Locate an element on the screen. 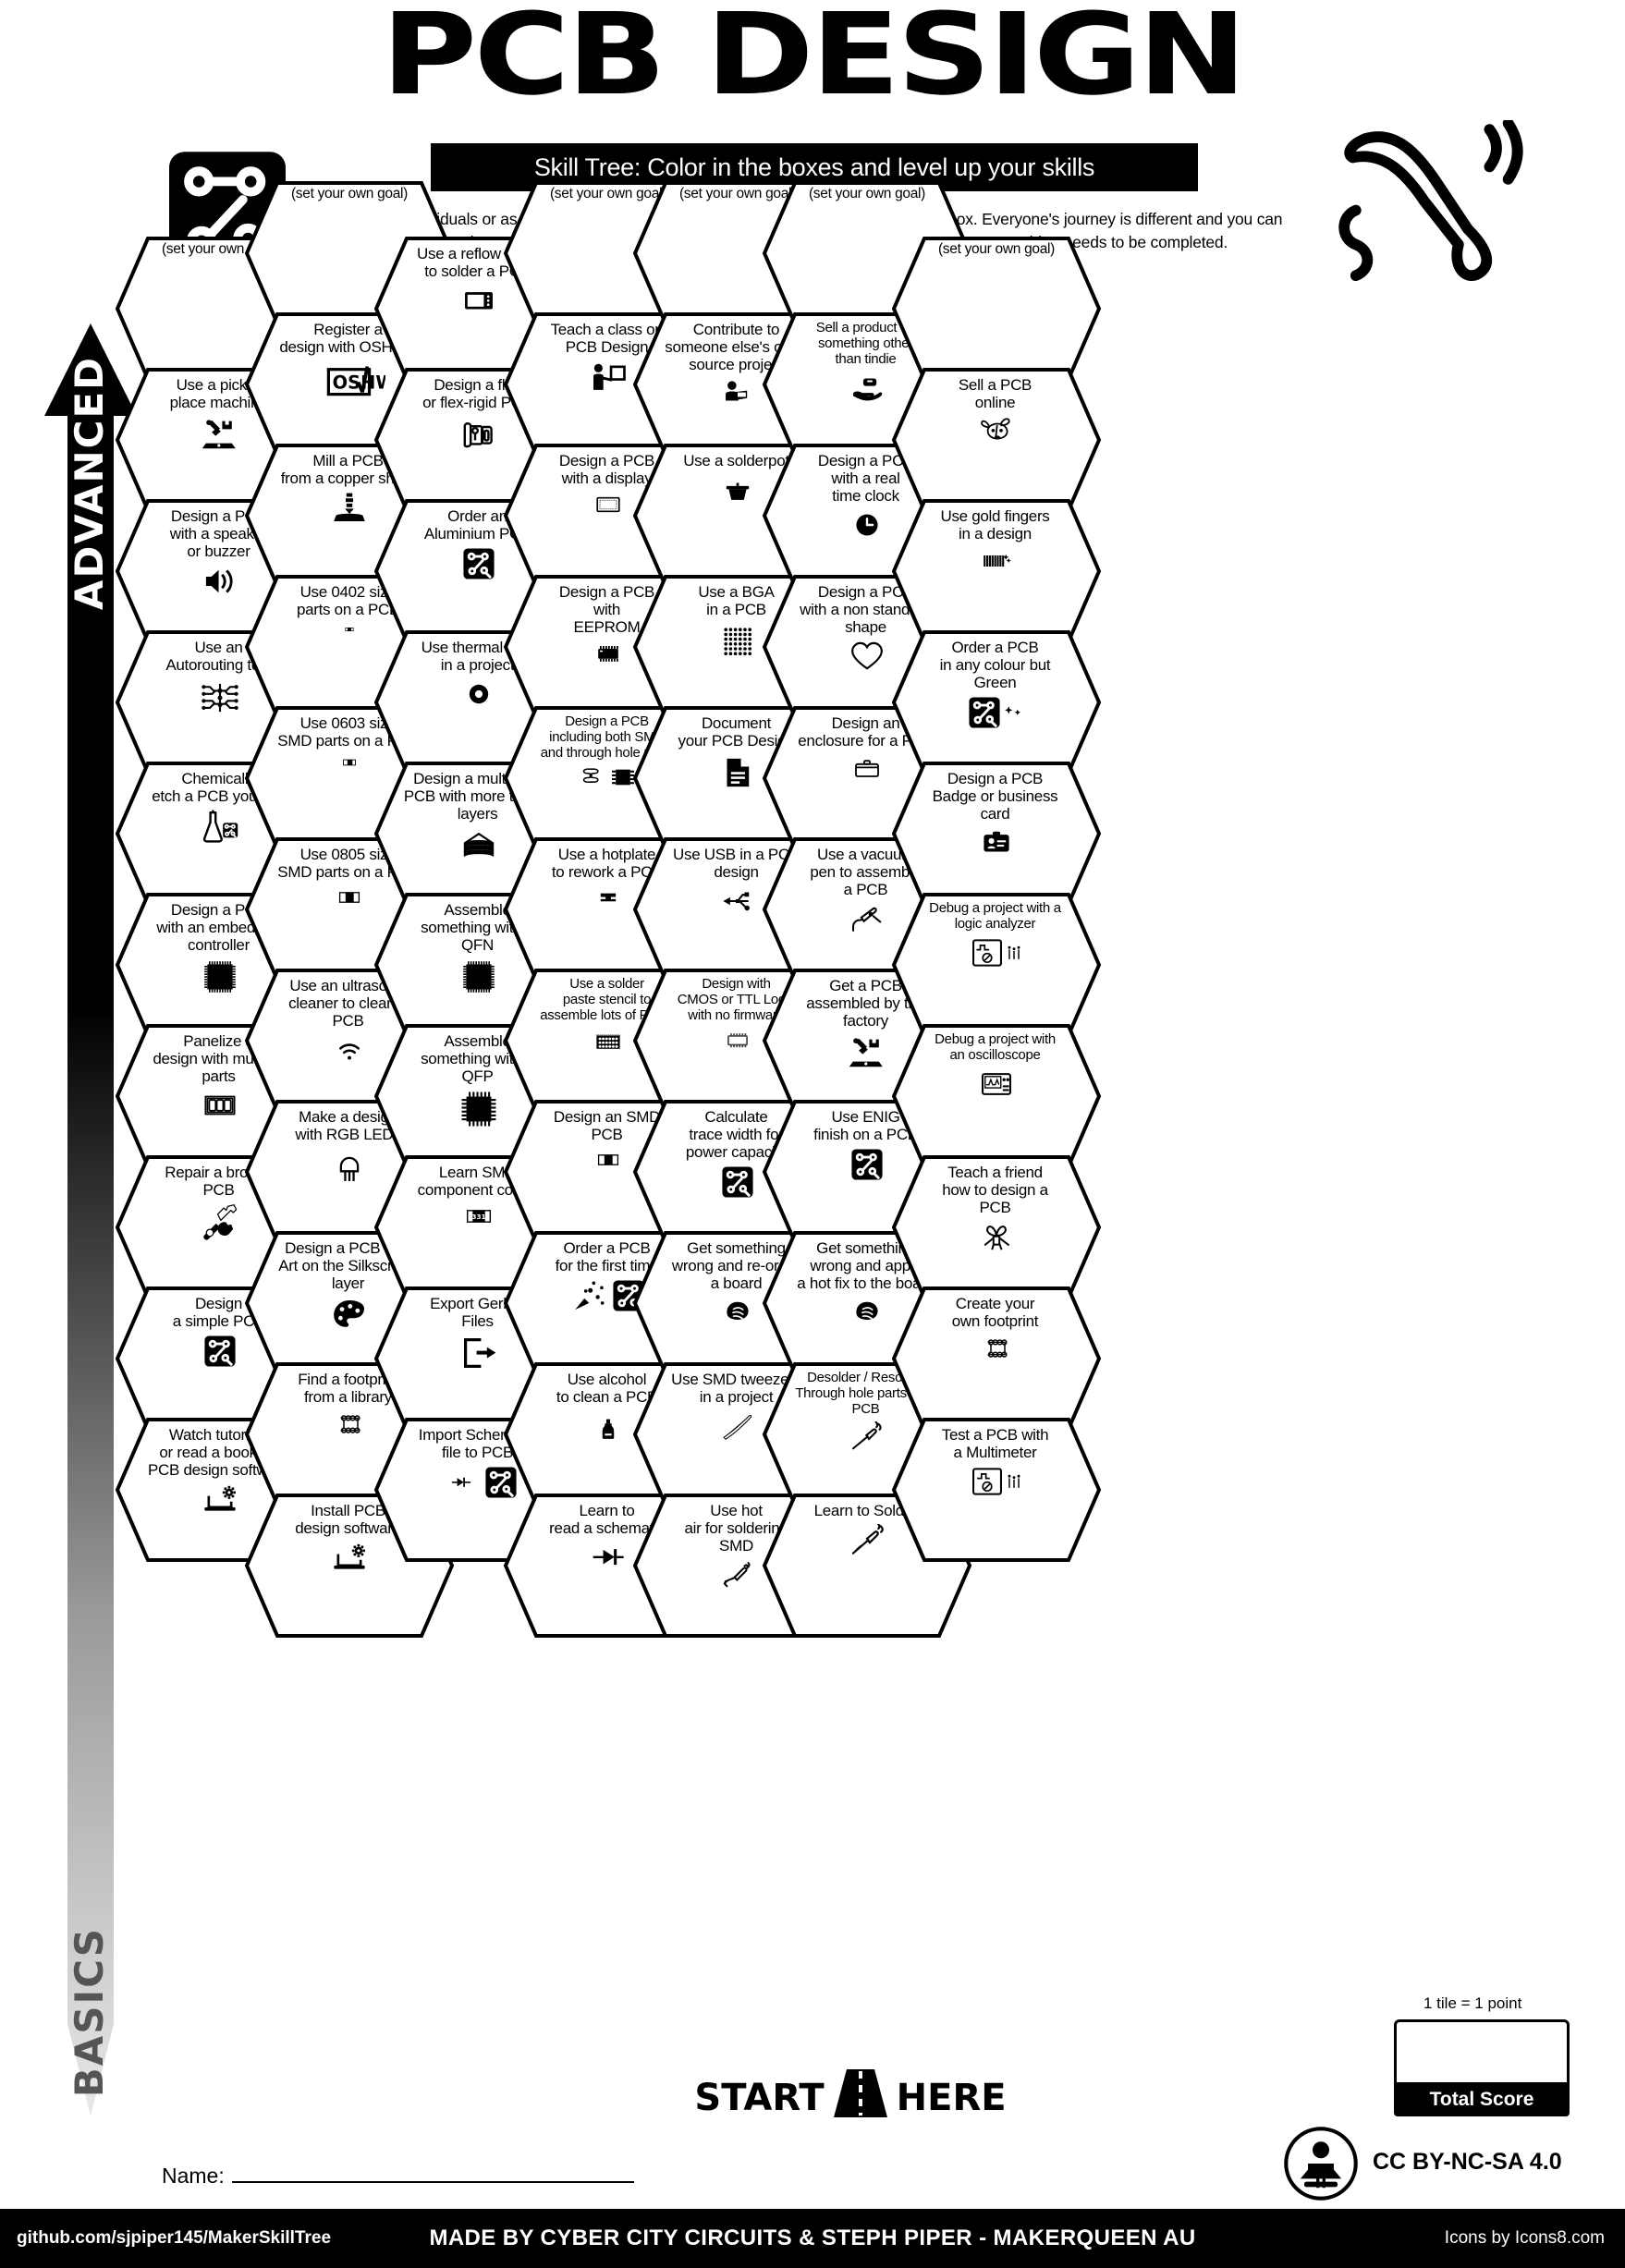 The image size is (1625, 2268). skill-tile-line: Use a vacuum is located at coordinates (865, 855).